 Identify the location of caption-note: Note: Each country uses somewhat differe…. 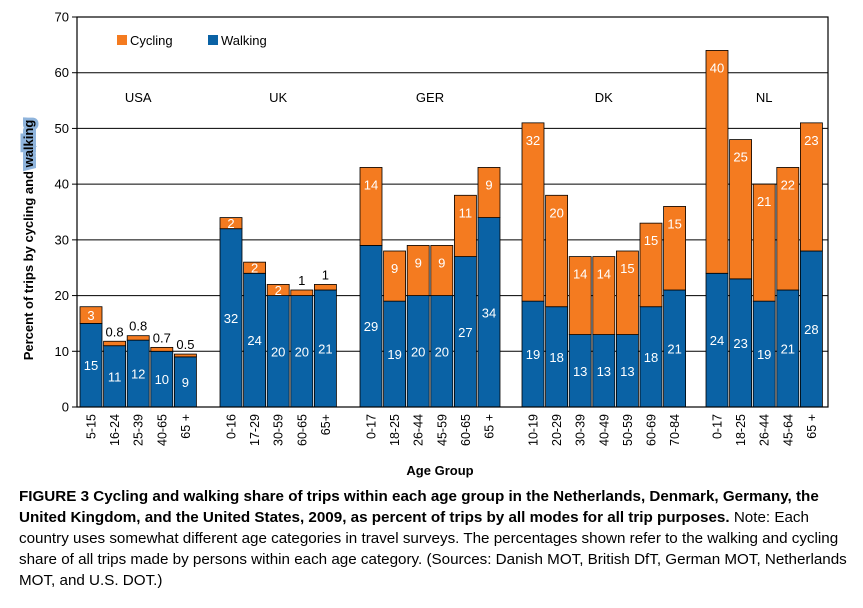
(433, 549).